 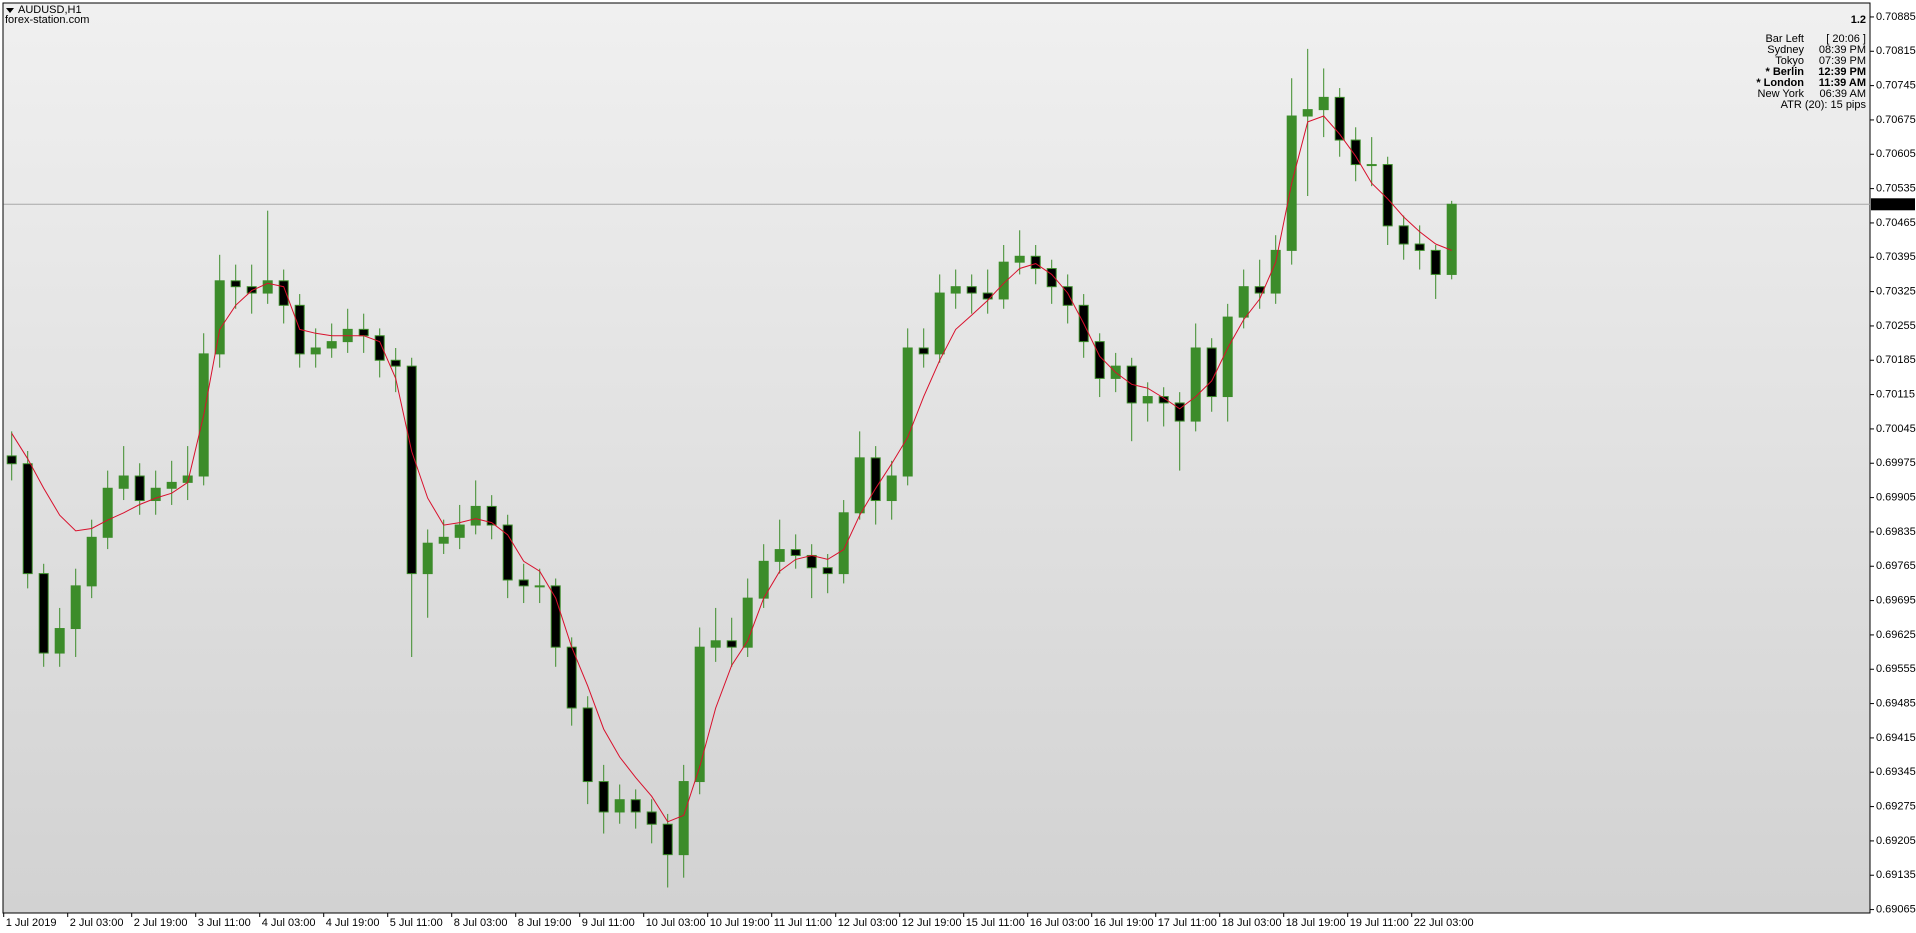 I want to click on info-row-value: [ 20:06 ], so click(x=1846, y=39).